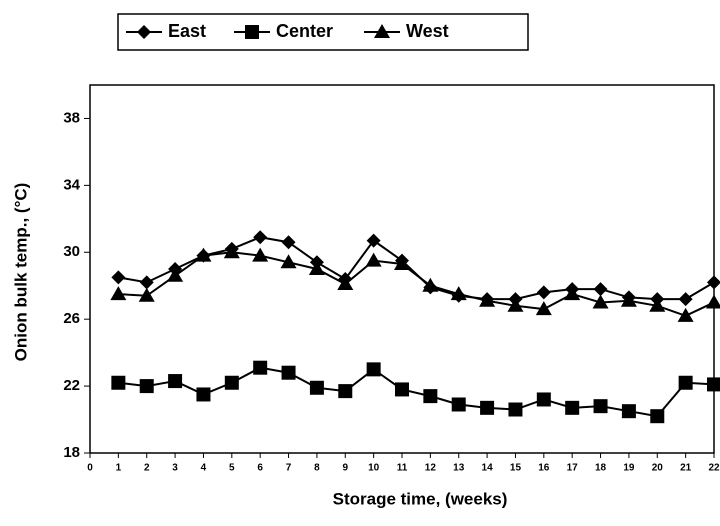  What do you see at coordinates (232, 468) in the screenshot?
I see `x-tick-label: 5` at bounding box center [232, 468].